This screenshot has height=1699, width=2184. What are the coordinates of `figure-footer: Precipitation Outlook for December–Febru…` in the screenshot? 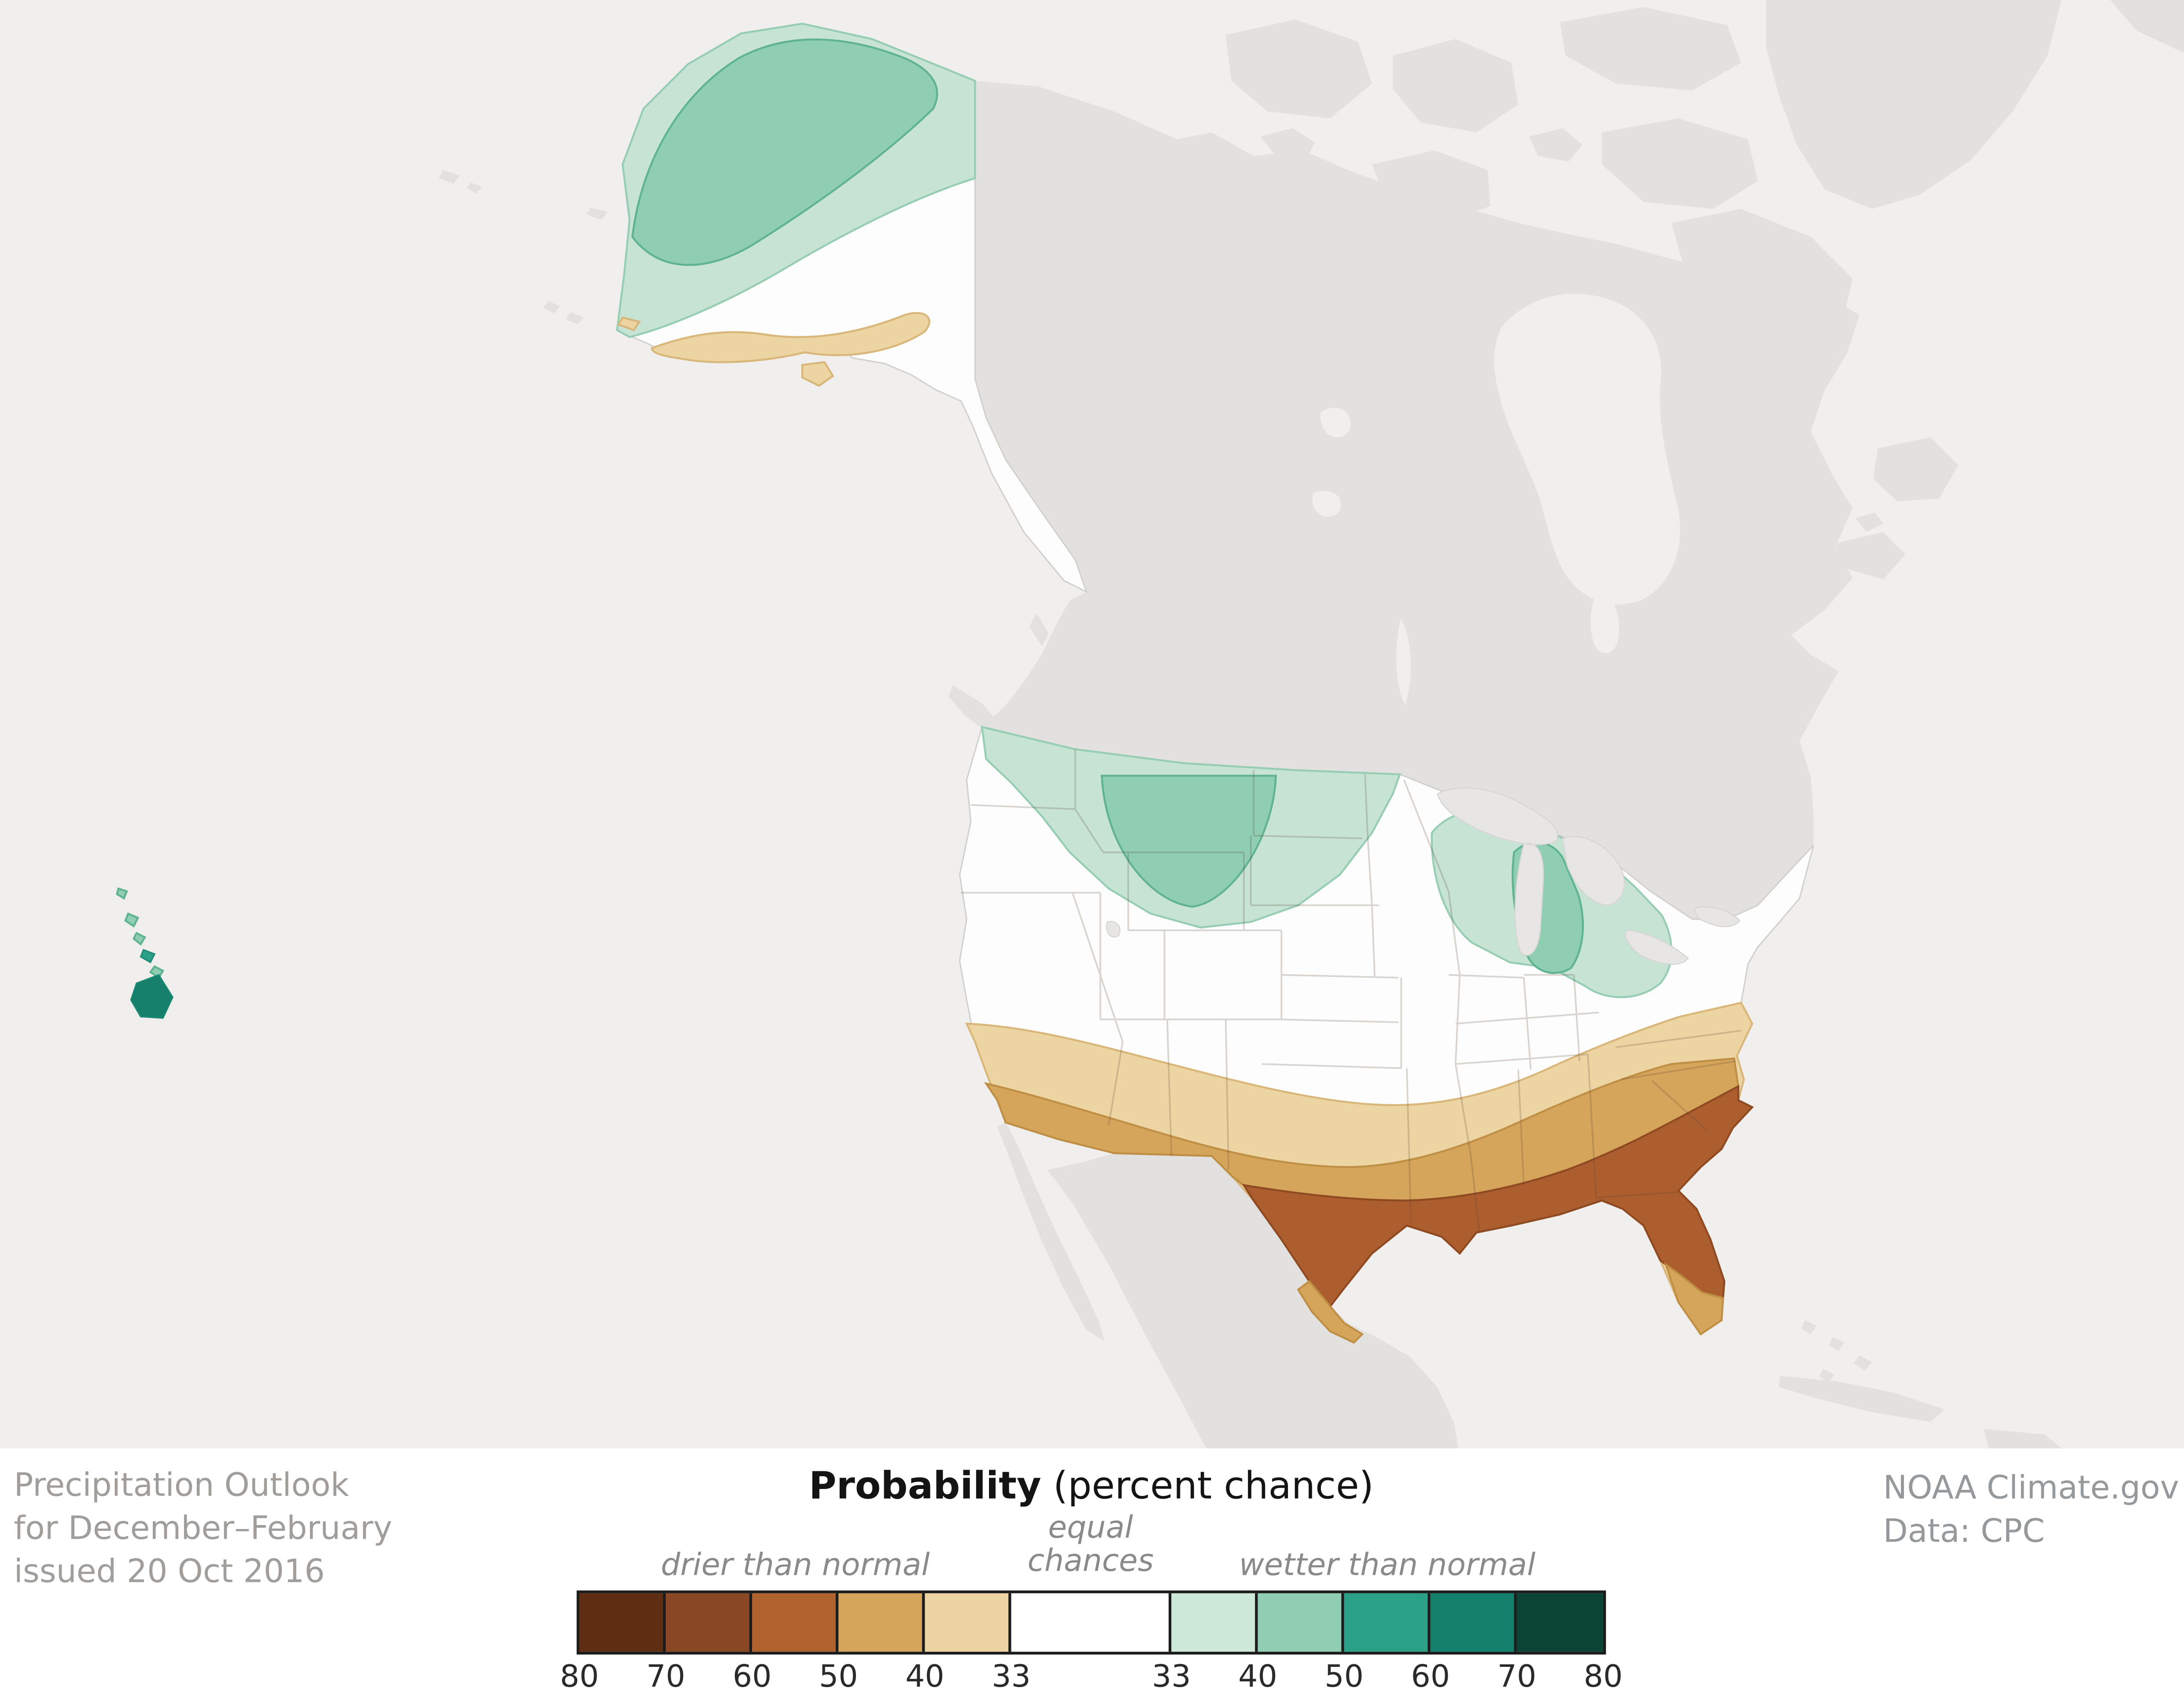 It's located at (1092, 1572).